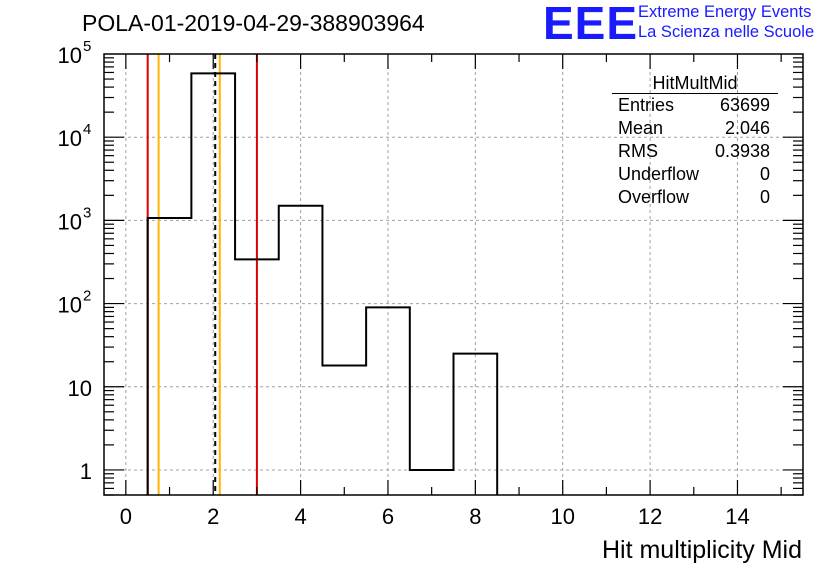  What do you see at coordinates (126, 516) in the screenshot?
I see `x-tick-label: 0` at bounding box center [126, 516].